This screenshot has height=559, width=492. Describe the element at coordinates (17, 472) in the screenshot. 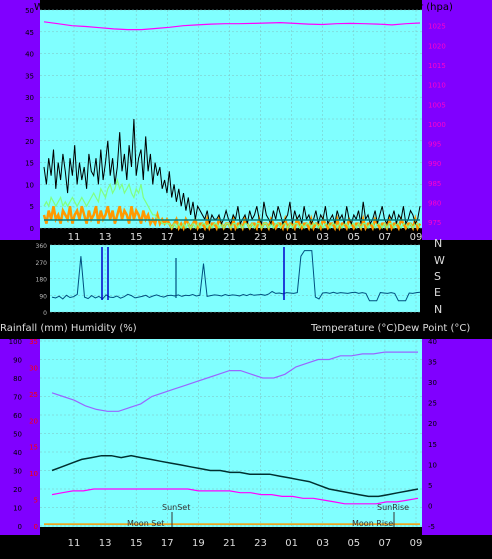

I see `humidity-ytick-30: 30` at that location.